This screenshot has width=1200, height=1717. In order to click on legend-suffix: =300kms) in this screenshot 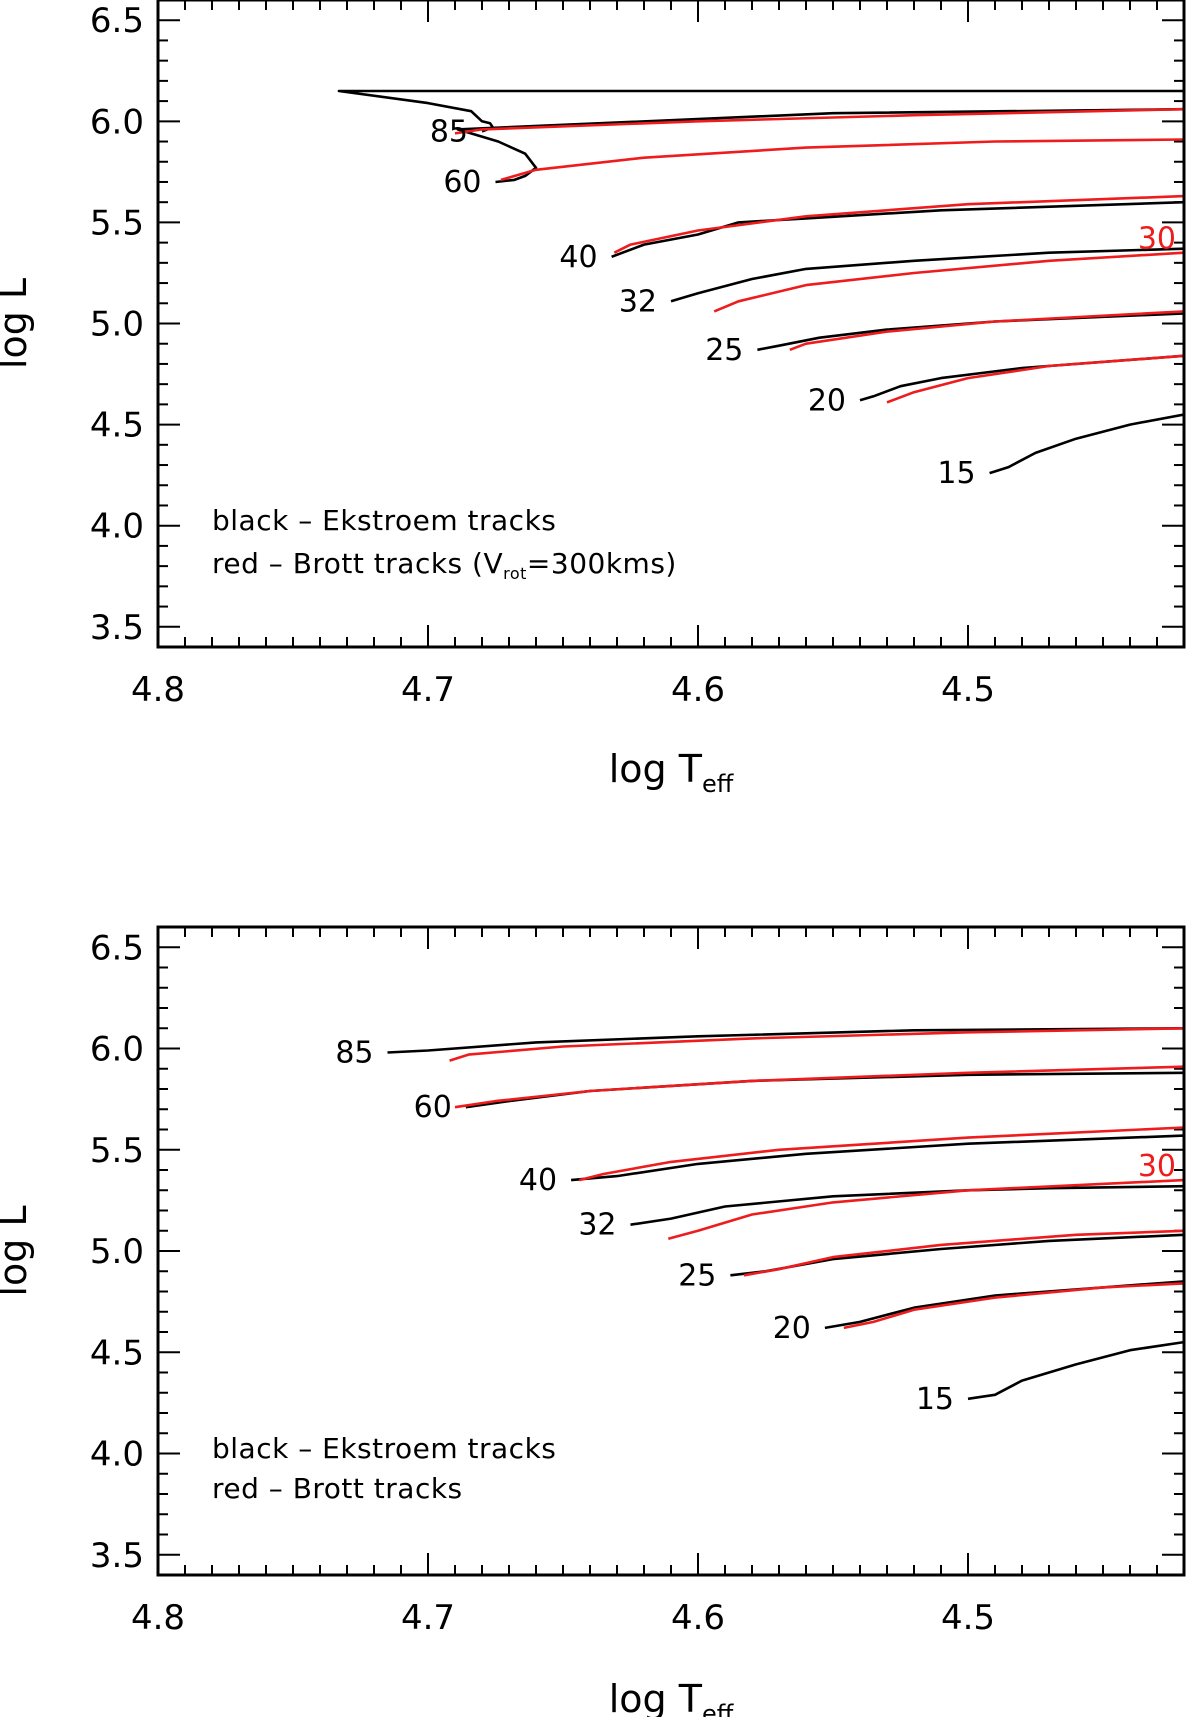, I will do `click(602, 563)`.